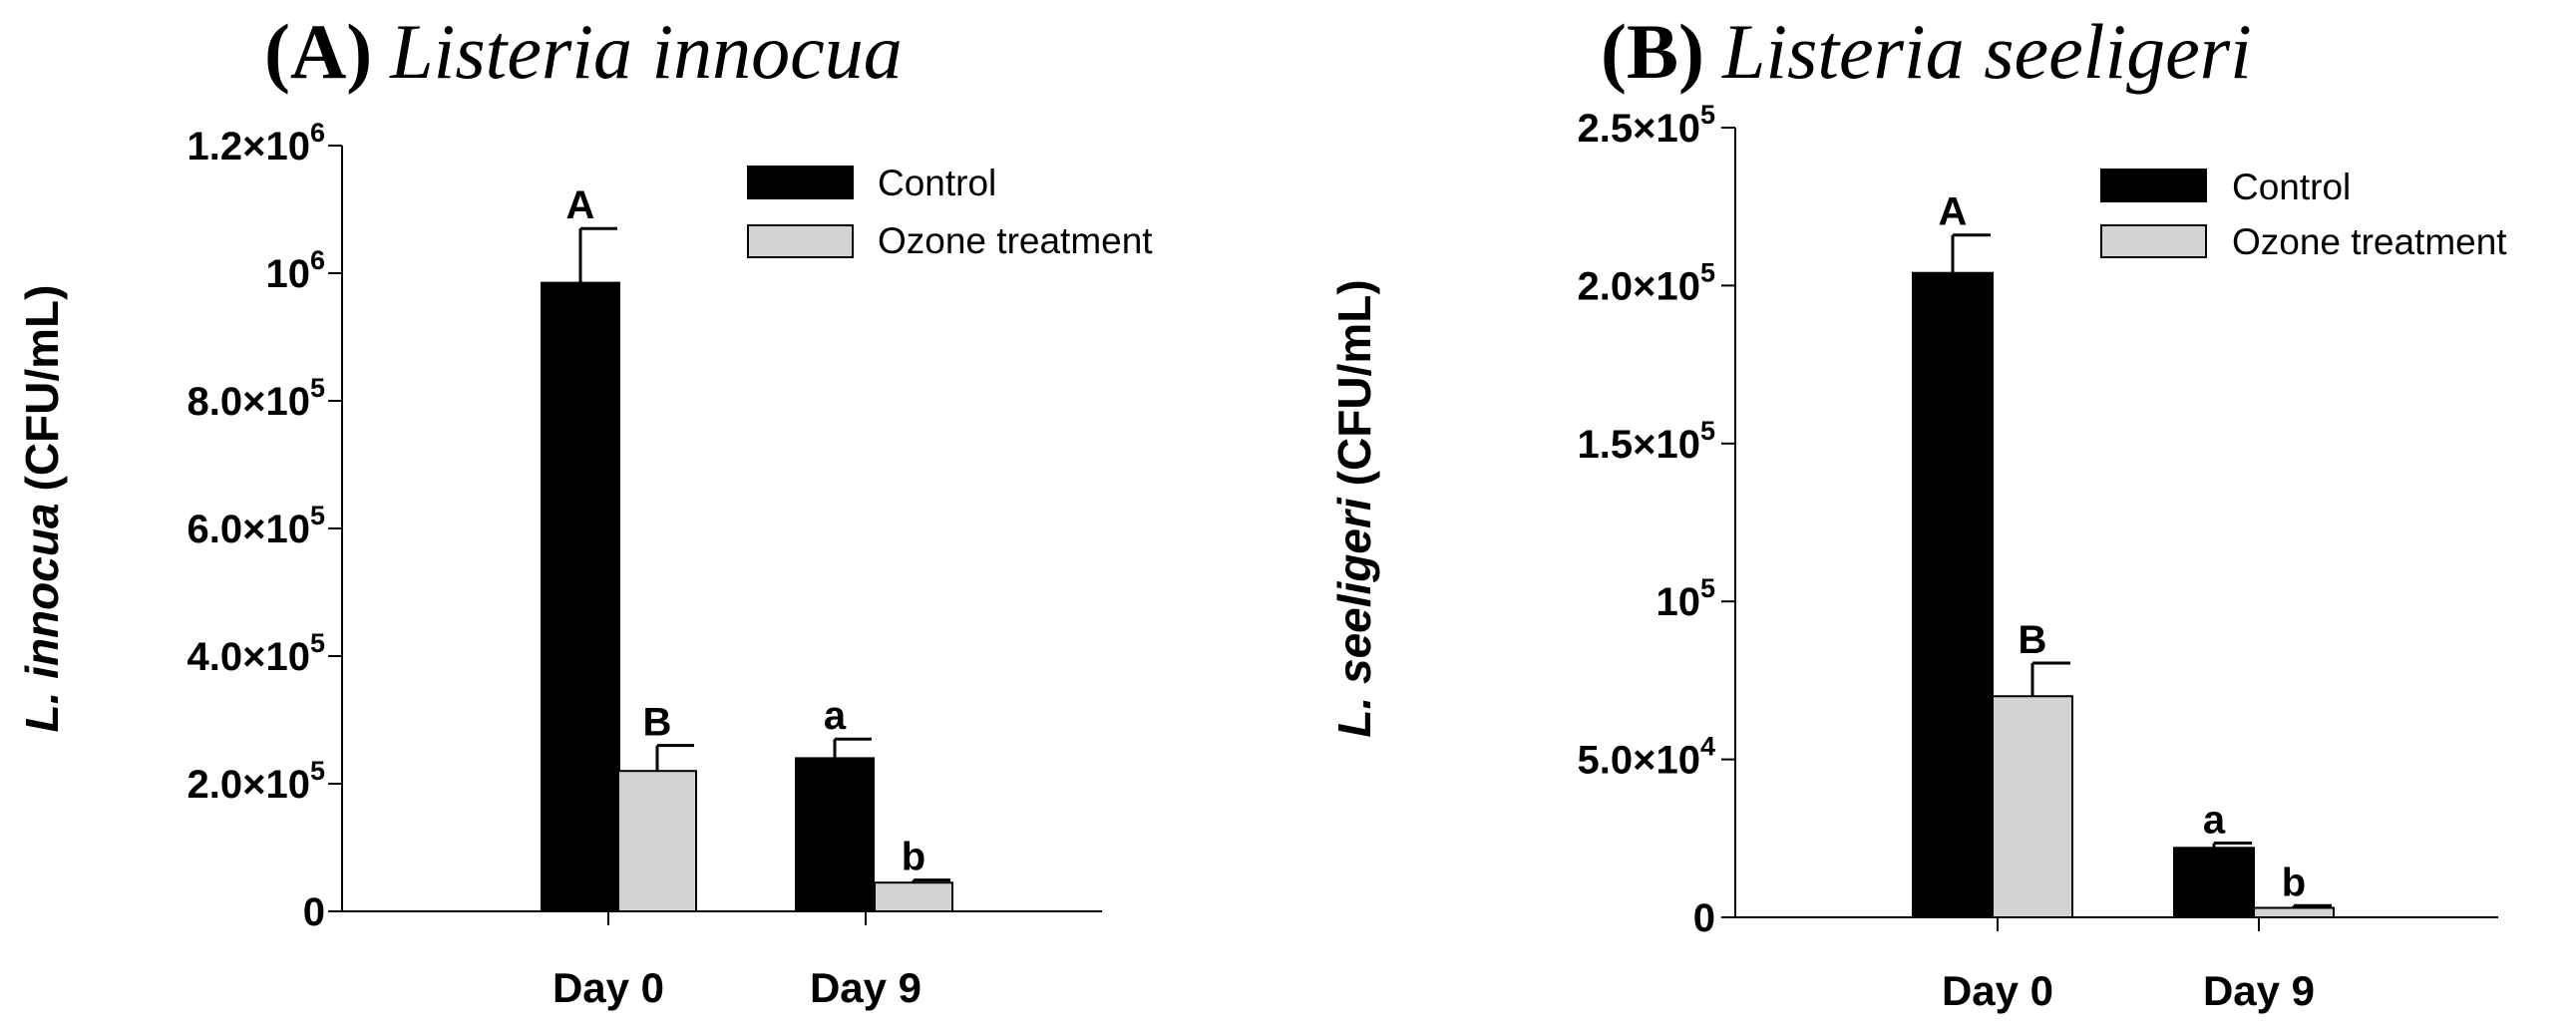 This screenshot has height=1032, width=2576. Describe the element at coordinates (581, 205) in the screenshot. I see `panel-a-significance-control: A` at that location.